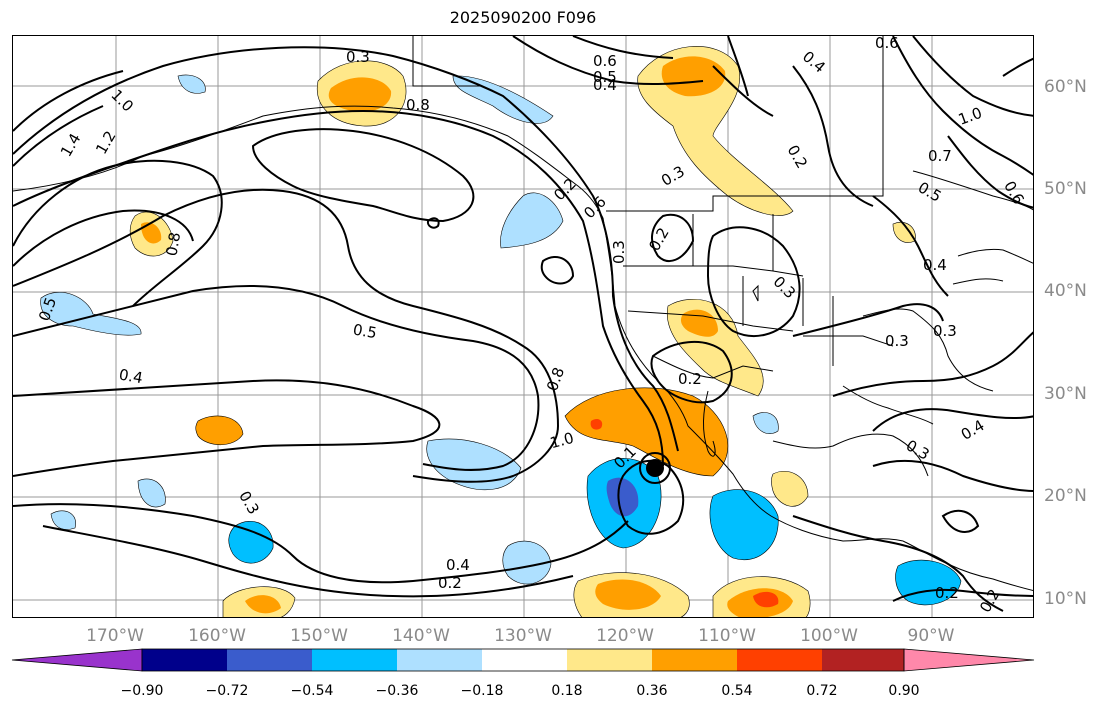 This screenshot has width=1105, height=712. What do you see at coordinates (91, 314) in the screenshot?
I see `field-negative-west-pacific` at bounding box center [91, 314].